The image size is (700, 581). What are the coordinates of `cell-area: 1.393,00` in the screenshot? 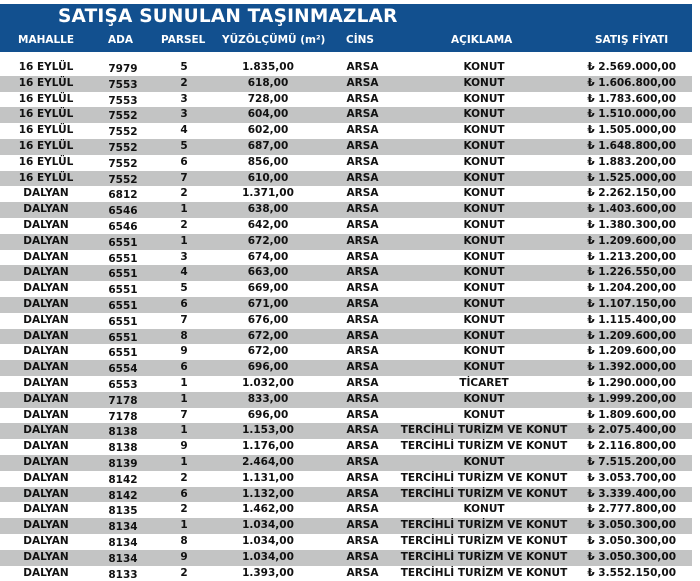 It's located at (268, 572).